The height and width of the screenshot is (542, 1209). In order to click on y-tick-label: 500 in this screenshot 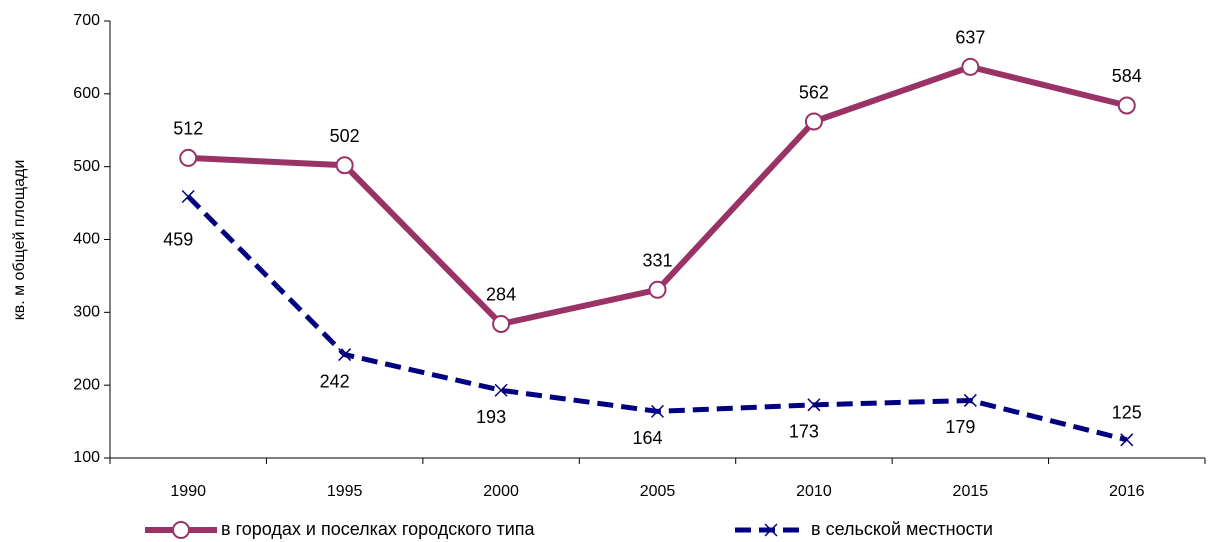, I will do `click(86, 166)`.